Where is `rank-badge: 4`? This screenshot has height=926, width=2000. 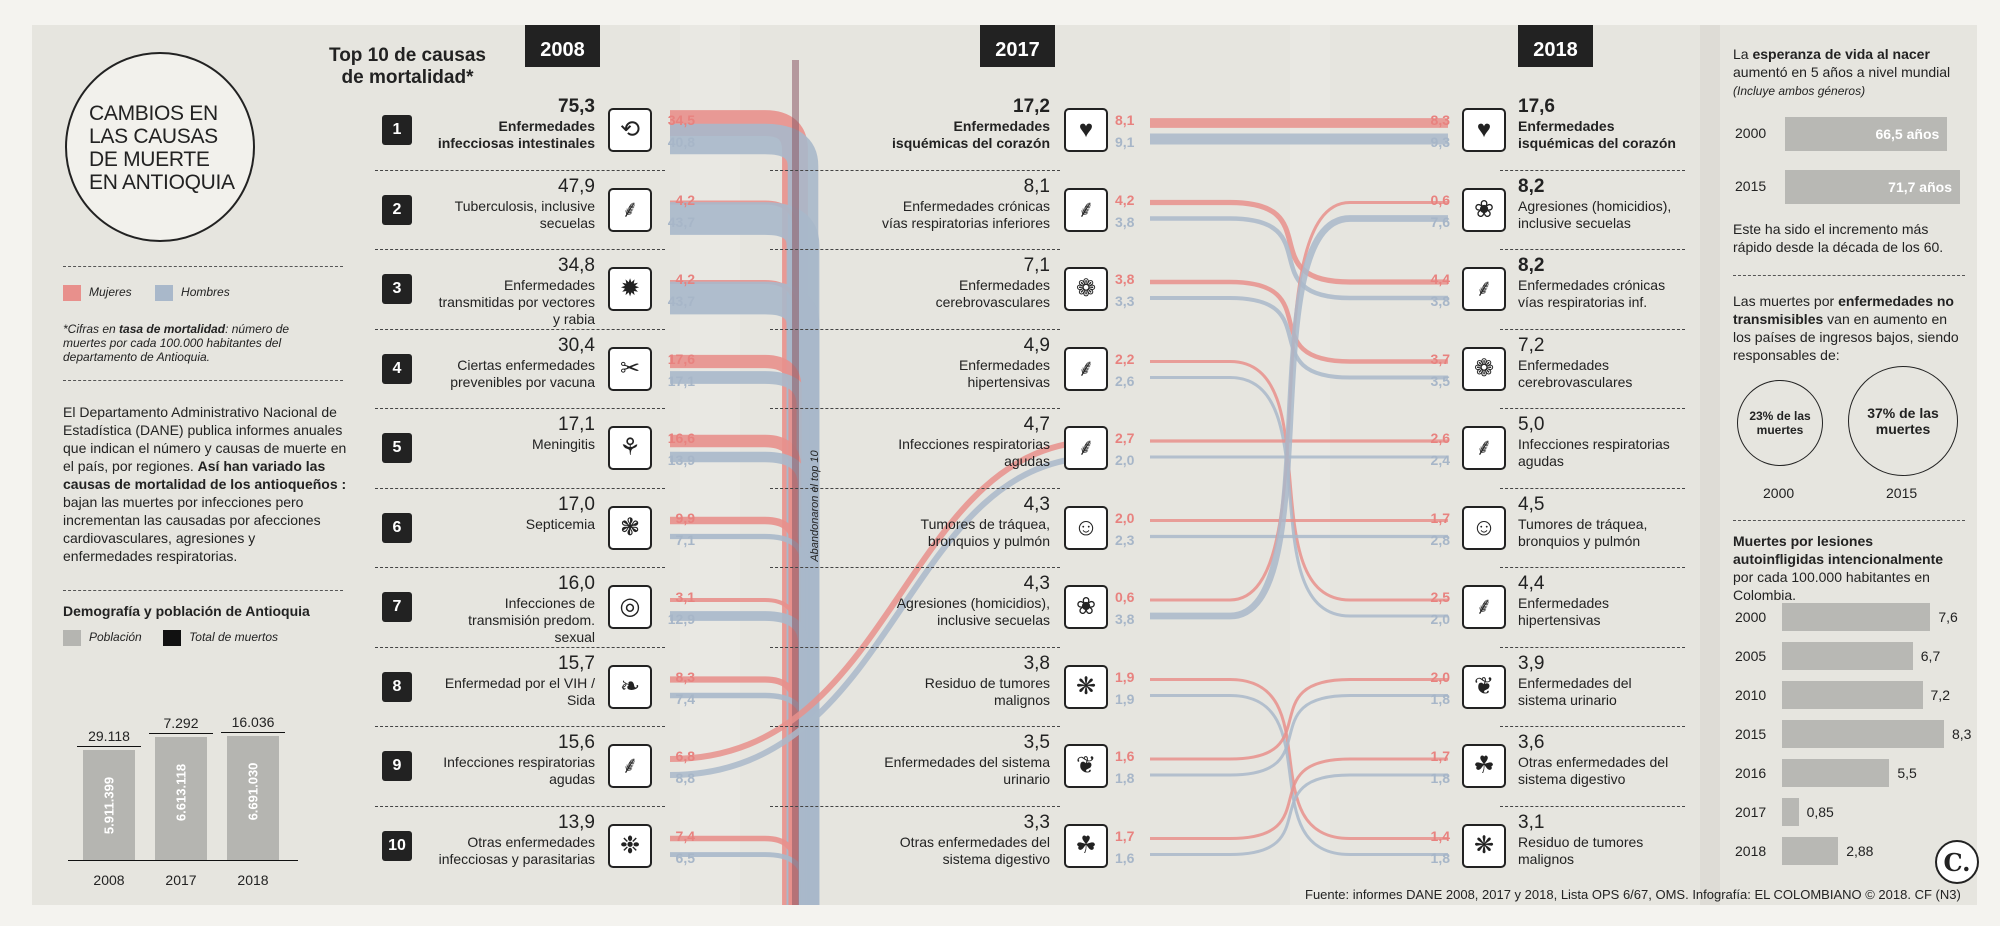
rank-badge: 4 is located at coordinates (397, 368).